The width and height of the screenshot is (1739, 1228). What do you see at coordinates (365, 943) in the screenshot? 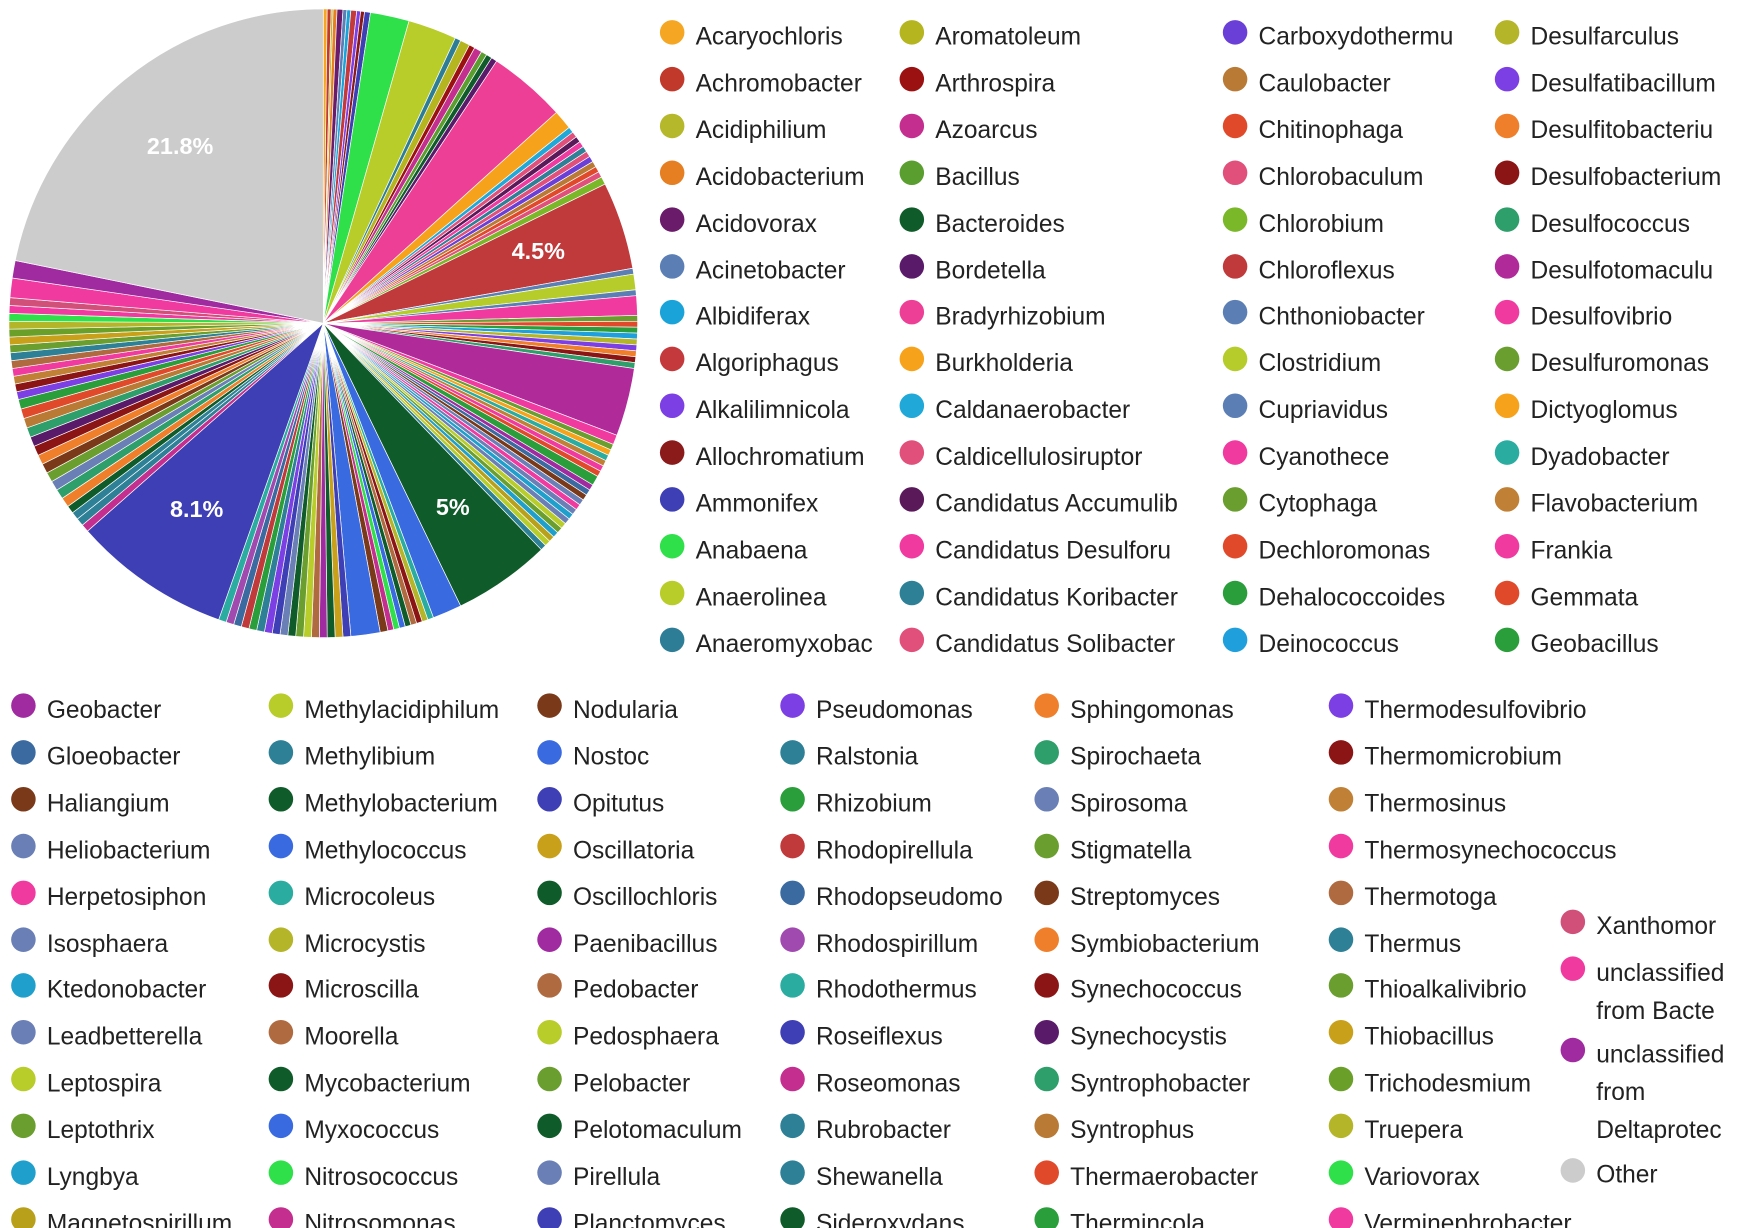
I see `legend-label: Microcystis` at bounding box center [365, 943].